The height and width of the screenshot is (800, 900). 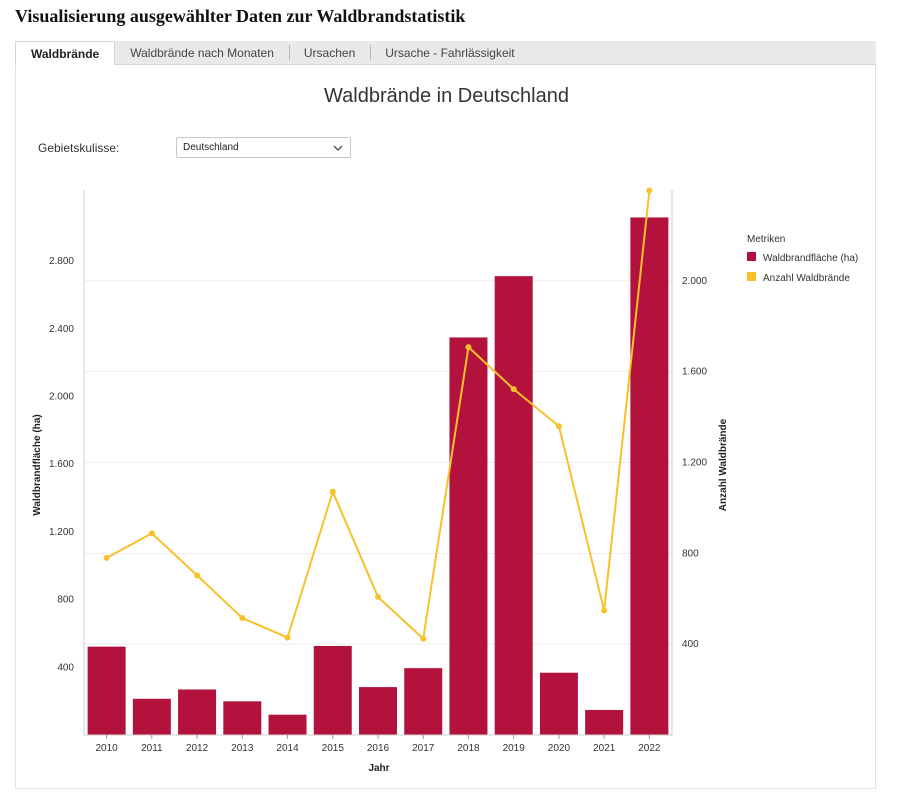 What do you see at coordinates (197, 748) in the screenshot?
I see `x-tick-label: 2012` at bounding box center [197, 748].